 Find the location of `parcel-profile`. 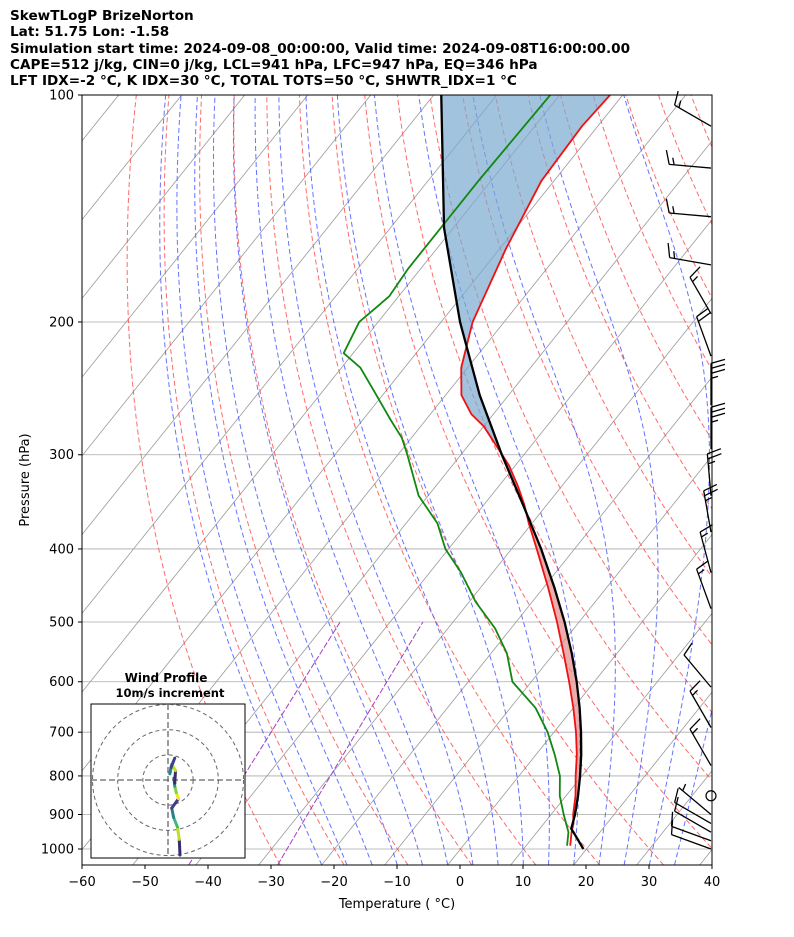

parcel-profile is located at coordinates (512, 472).